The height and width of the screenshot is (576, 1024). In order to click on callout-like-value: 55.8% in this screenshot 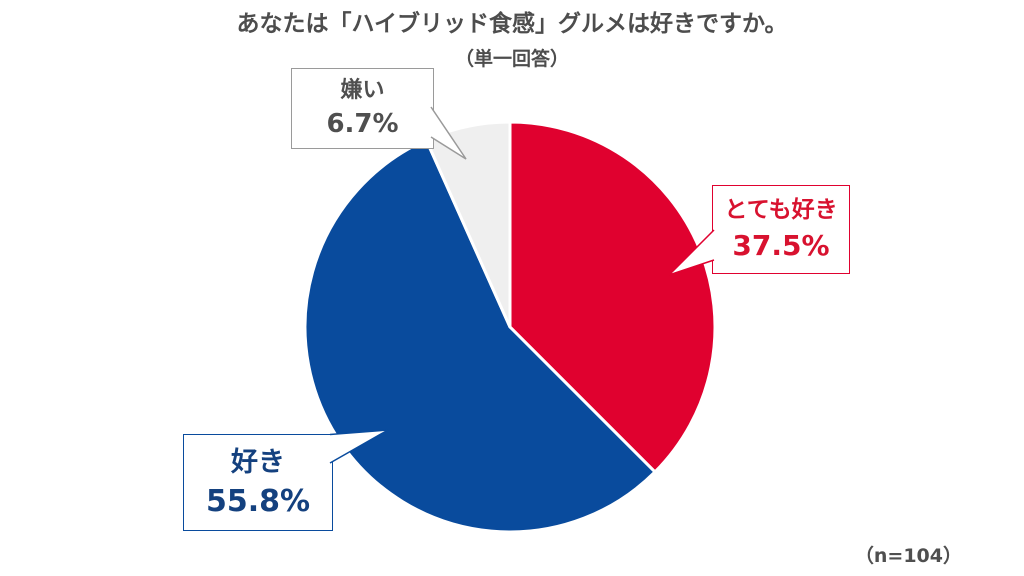, I will do `click(258, 502)`.